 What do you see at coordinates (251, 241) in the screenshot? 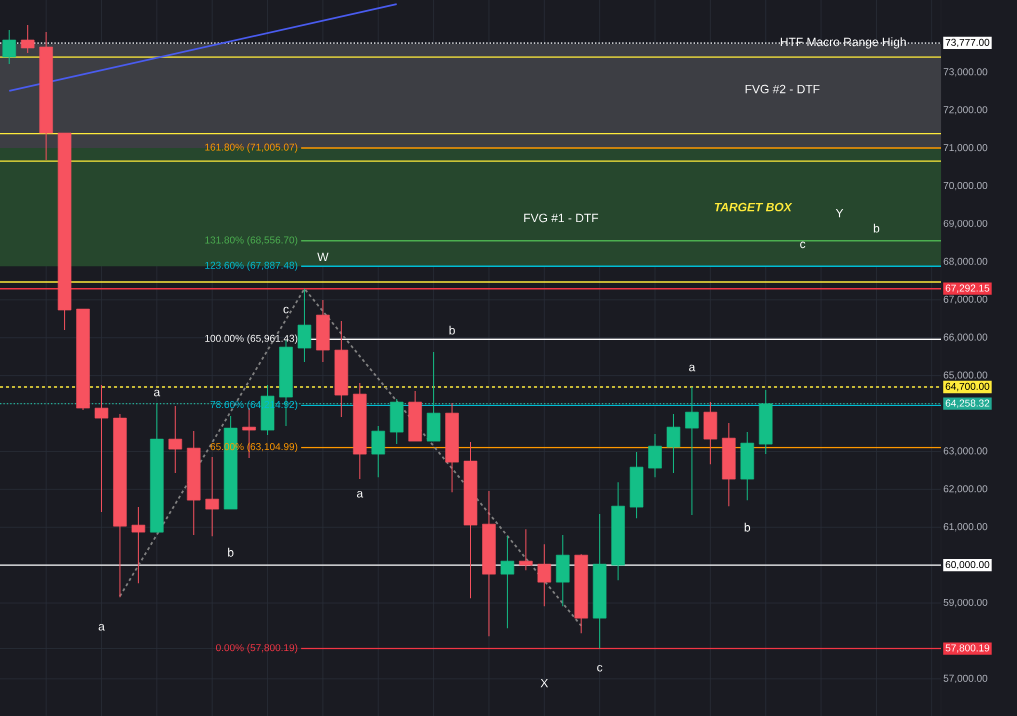
I see `ref-line-label: 131.80% (68,556.70)` at bounding box center [251, 241].